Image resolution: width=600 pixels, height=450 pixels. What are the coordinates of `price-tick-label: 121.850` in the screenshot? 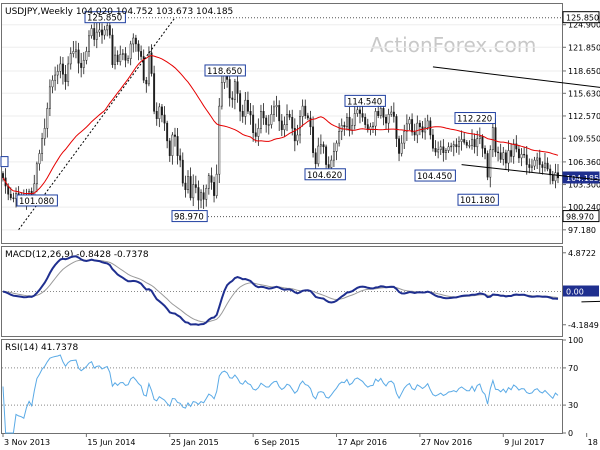 It's located at (584, 47).